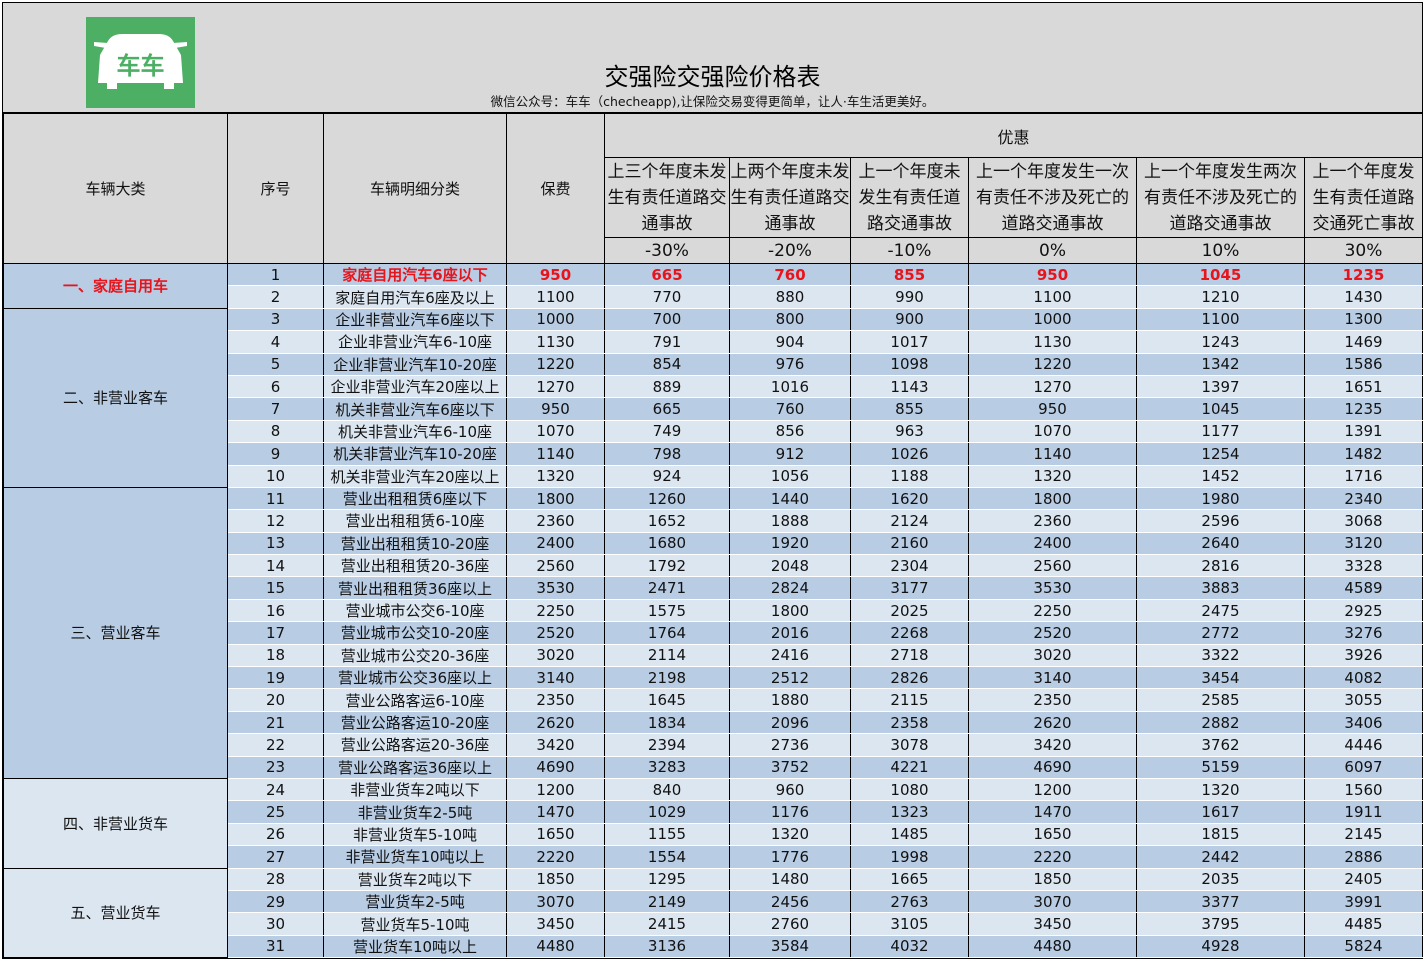  What do you see at coordinates (275, 498) in the screenshot?
I see `seq-cell: 11` at bounding box center [275, 498].